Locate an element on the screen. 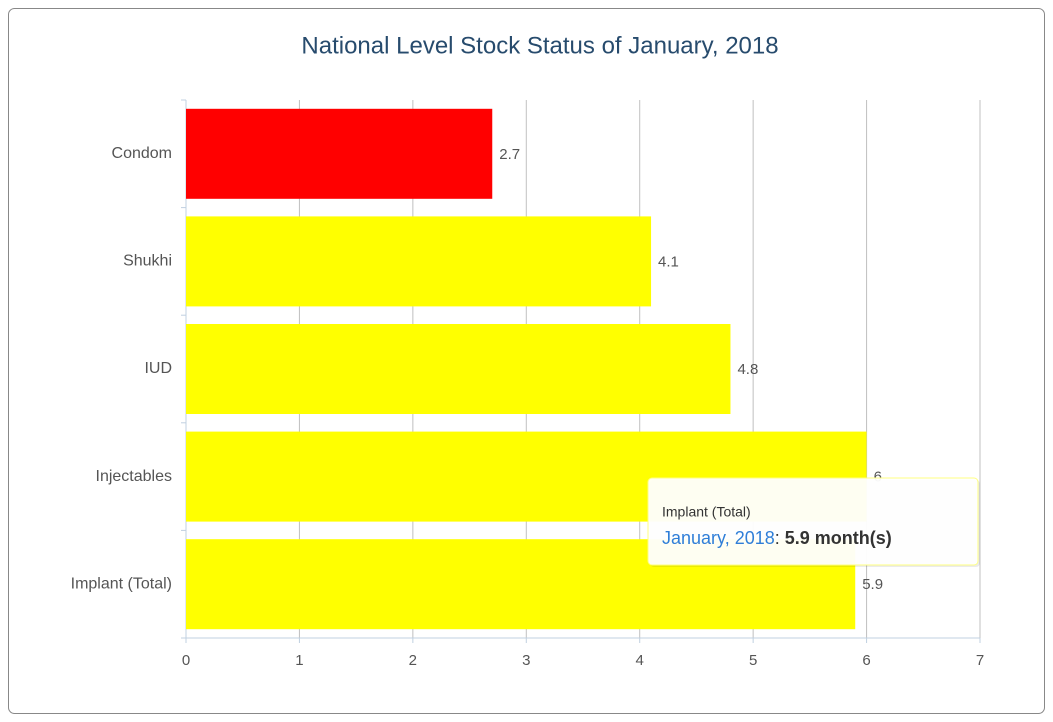 The height and width of the screenshot is (722, 1053). x-tick-label: 5 is located at coordinates (753, 660).